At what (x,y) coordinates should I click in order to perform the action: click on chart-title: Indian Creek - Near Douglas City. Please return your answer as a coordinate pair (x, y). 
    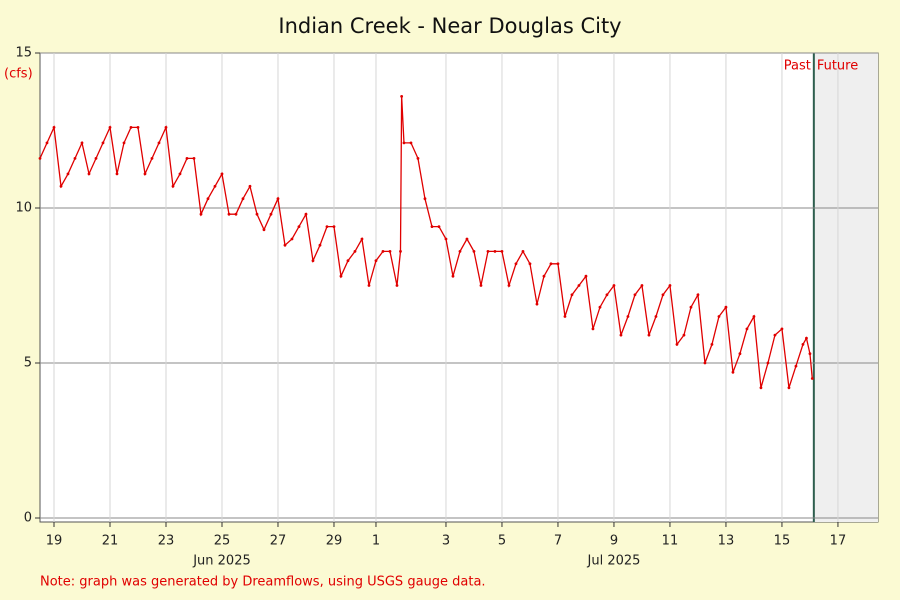
    Looking at the image, I should click on (449, 26).